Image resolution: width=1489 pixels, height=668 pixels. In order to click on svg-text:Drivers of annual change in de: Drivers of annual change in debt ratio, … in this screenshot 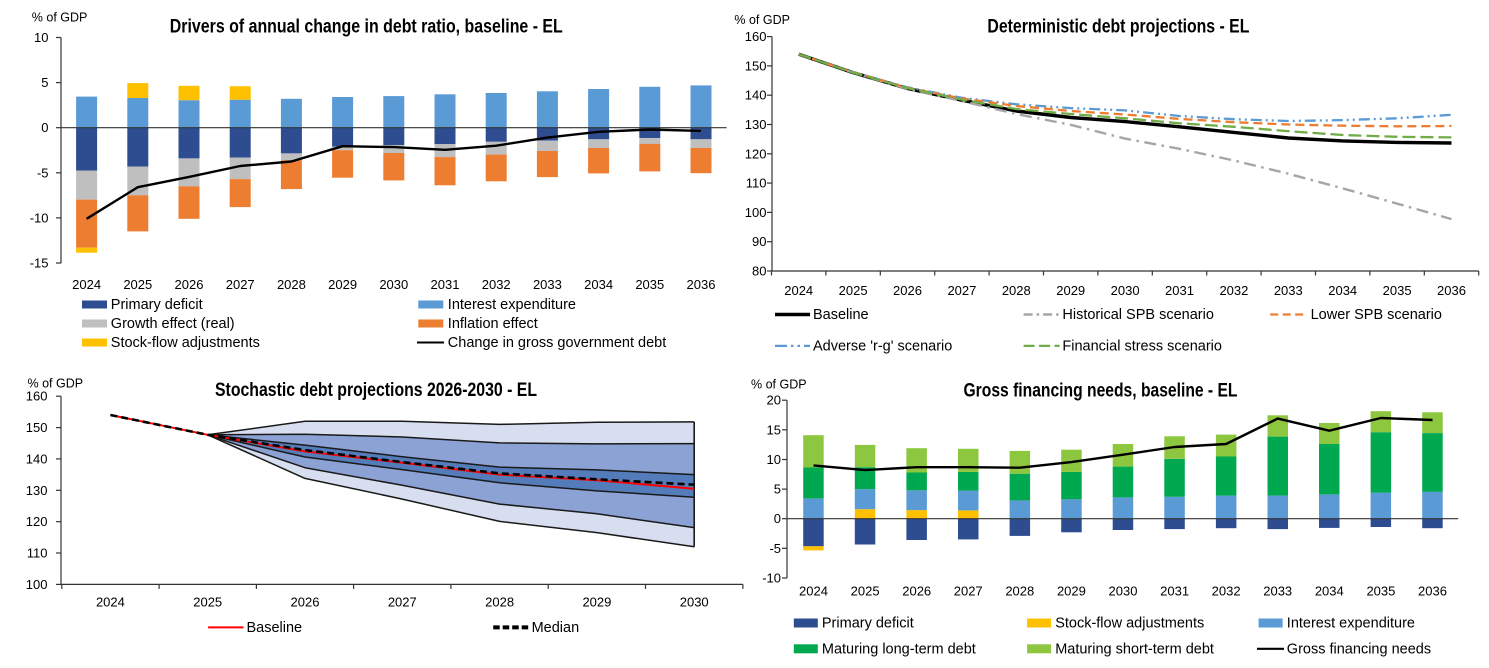, I will do `click(366, 26)`.